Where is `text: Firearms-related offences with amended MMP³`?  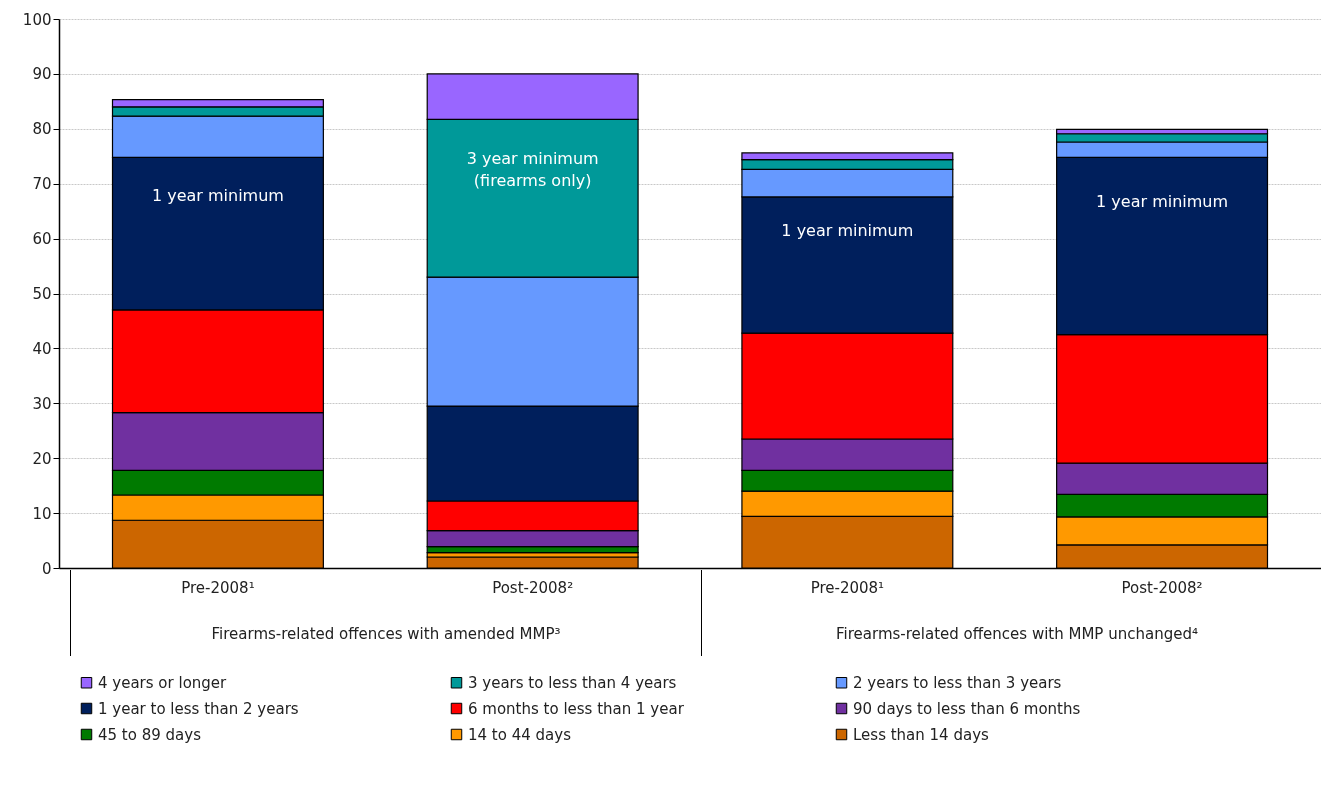
text: Firearms-related offences with amended MMP³ is located at coordinates (386, 634).